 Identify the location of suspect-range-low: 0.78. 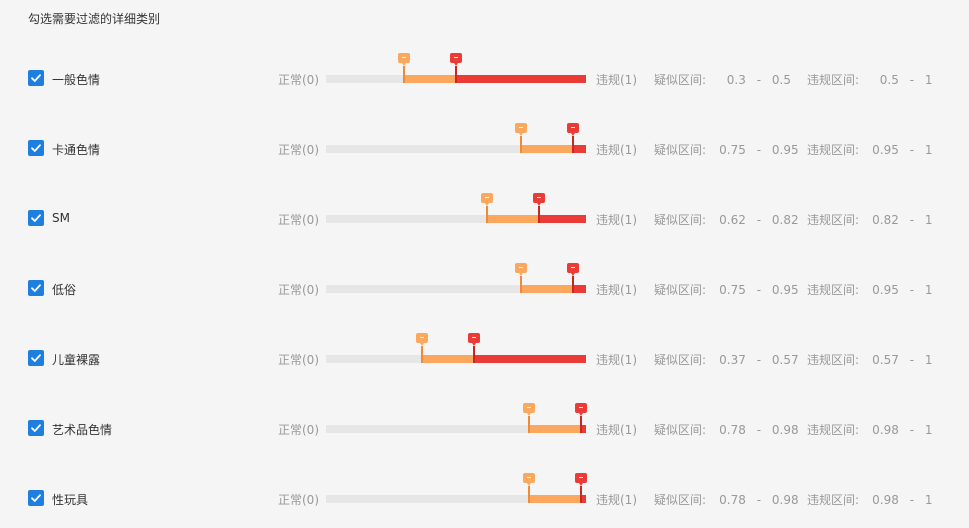
(732, 500).